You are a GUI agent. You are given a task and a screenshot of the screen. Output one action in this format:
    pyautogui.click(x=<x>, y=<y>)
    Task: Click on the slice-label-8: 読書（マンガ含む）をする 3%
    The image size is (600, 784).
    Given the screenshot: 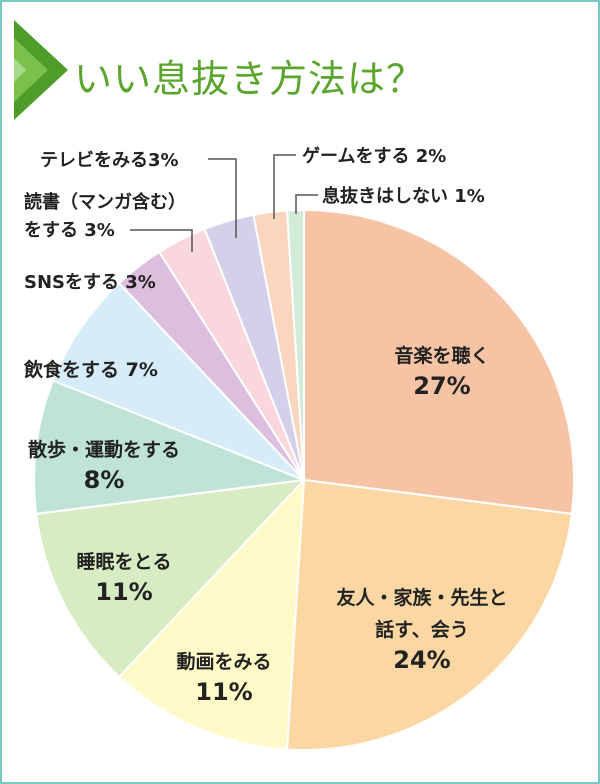 What is the action you would take?
    pyautogui.click(x=105, y=216)
    